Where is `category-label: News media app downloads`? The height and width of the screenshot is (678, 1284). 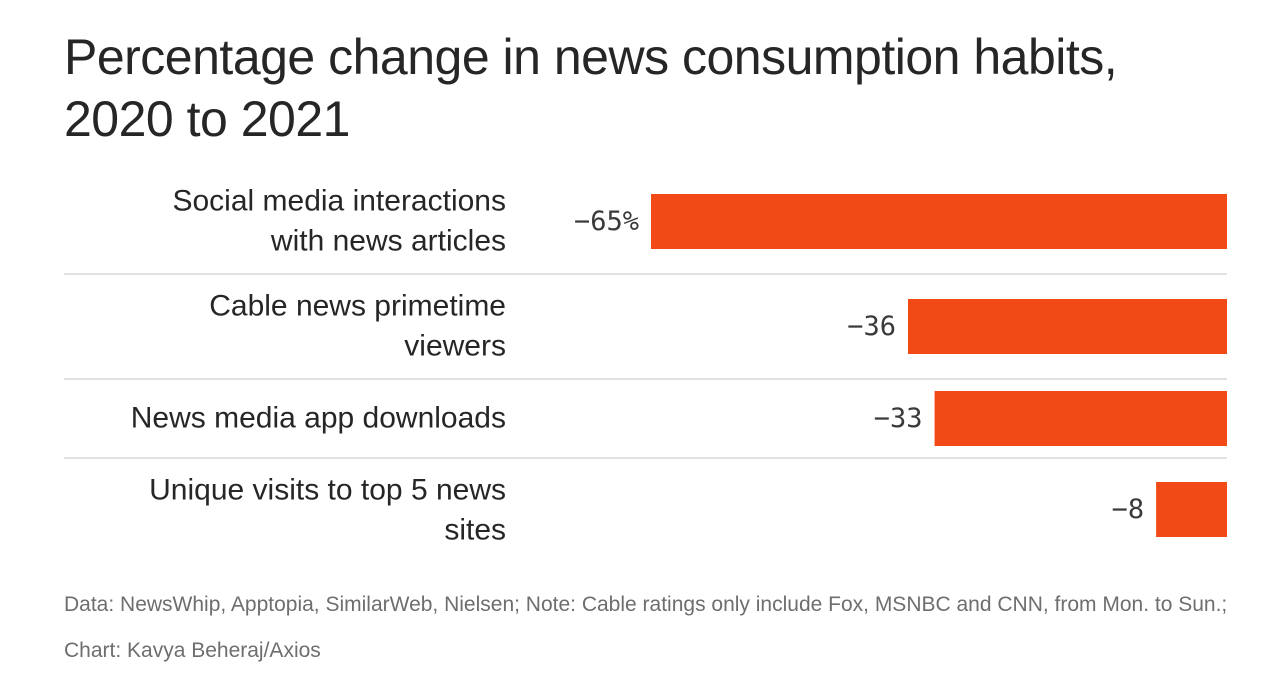 category-label: News media app downloads is located at coordinates (318, 418).